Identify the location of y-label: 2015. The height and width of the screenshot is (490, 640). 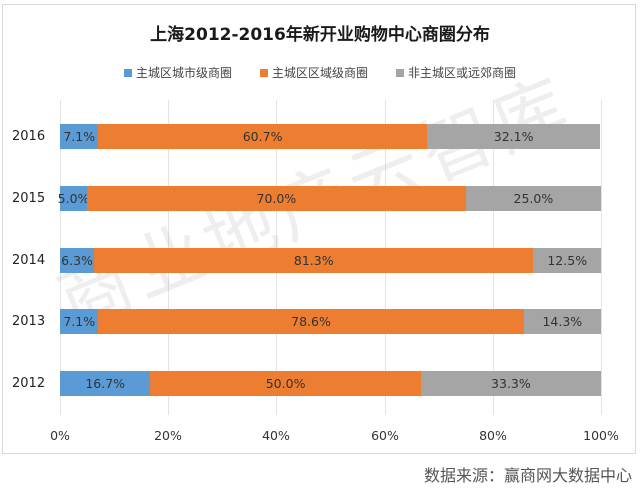
(29, 198).